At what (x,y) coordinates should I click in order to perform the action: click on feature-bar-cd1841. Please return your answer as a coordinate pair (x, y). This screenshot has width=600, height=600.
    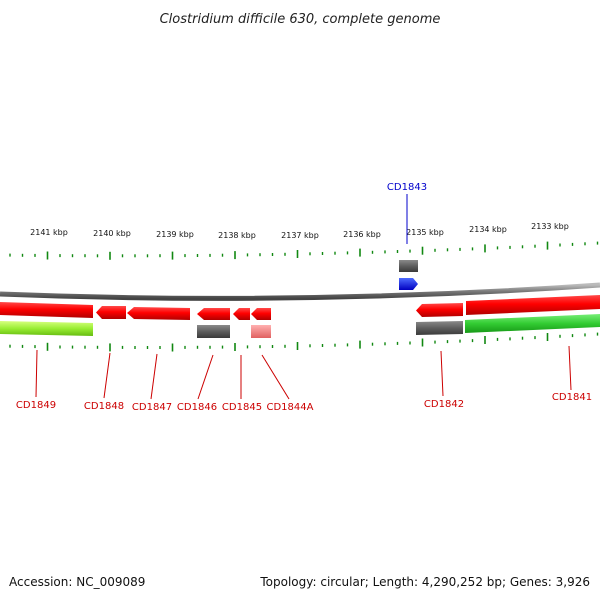
    Looking at the image, I should click on (532, 323).